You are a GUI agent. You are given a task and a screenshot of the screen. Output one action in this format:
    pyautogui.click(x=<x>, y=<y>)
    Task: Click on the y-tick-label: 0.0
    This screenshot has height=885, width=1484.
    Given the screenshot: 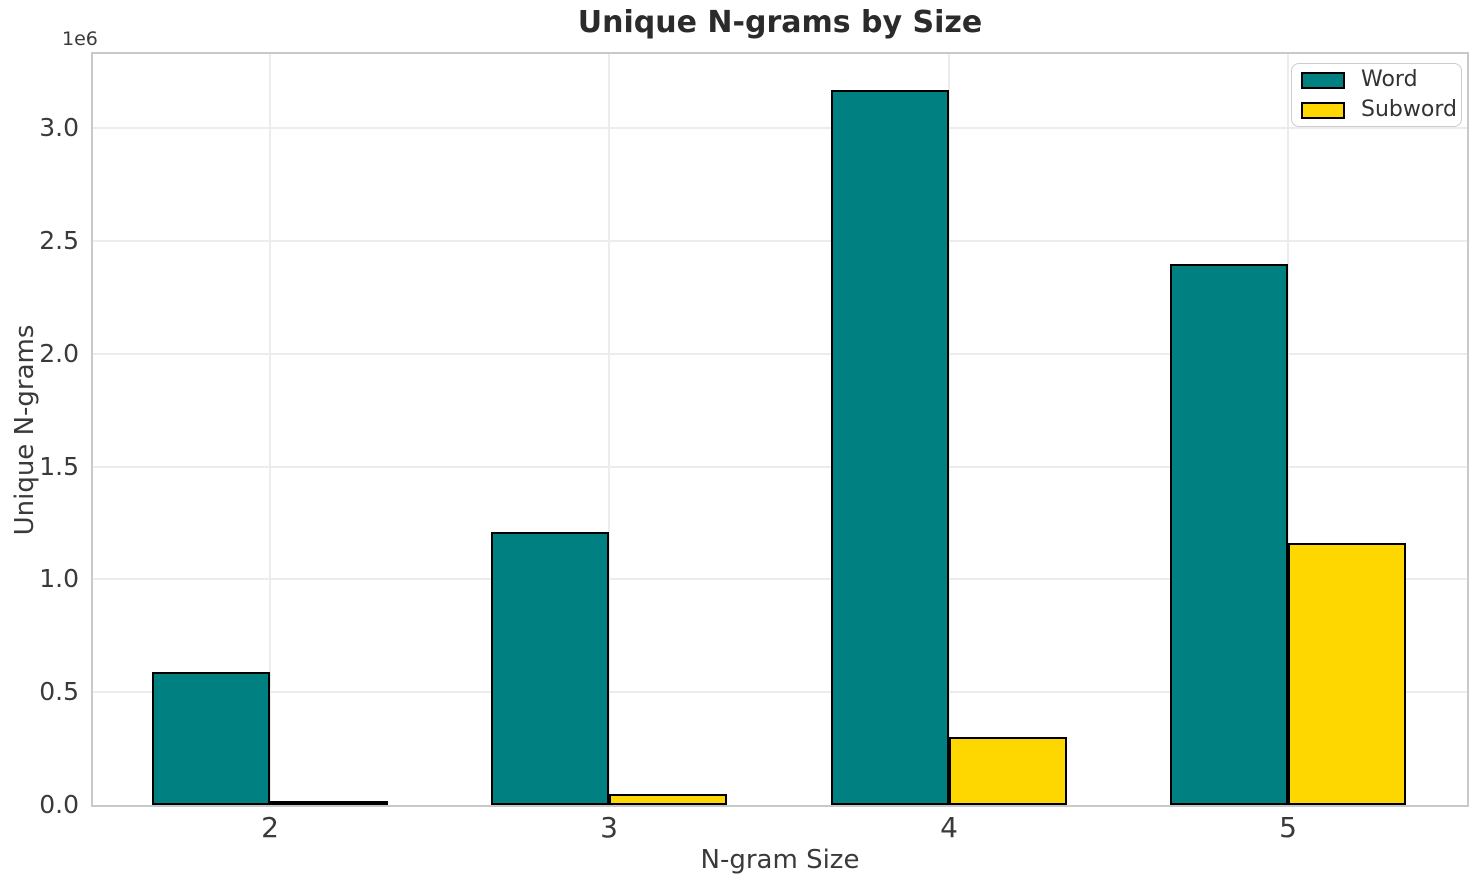 What is the action you would take?
    pyautogui.click(x=59, y=804)
    